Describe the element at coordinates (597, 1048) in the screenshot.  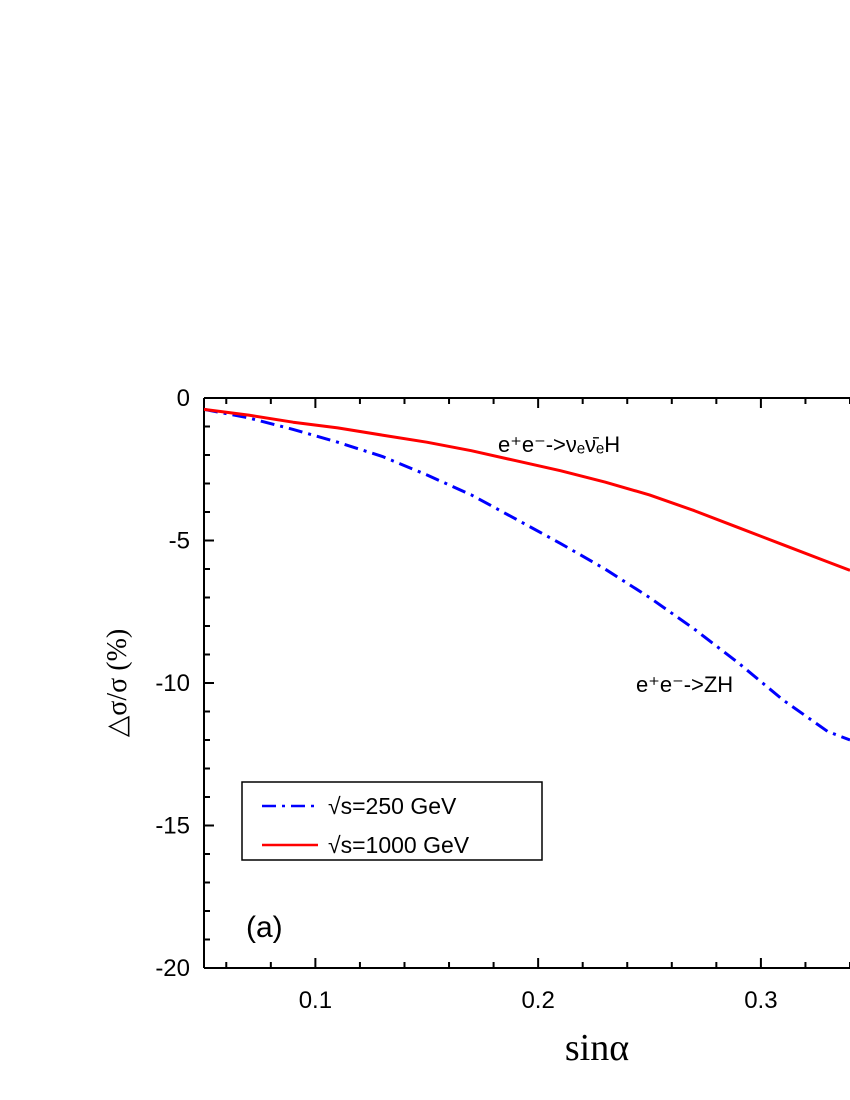
I see `x-axis-title: sinα` at that location.